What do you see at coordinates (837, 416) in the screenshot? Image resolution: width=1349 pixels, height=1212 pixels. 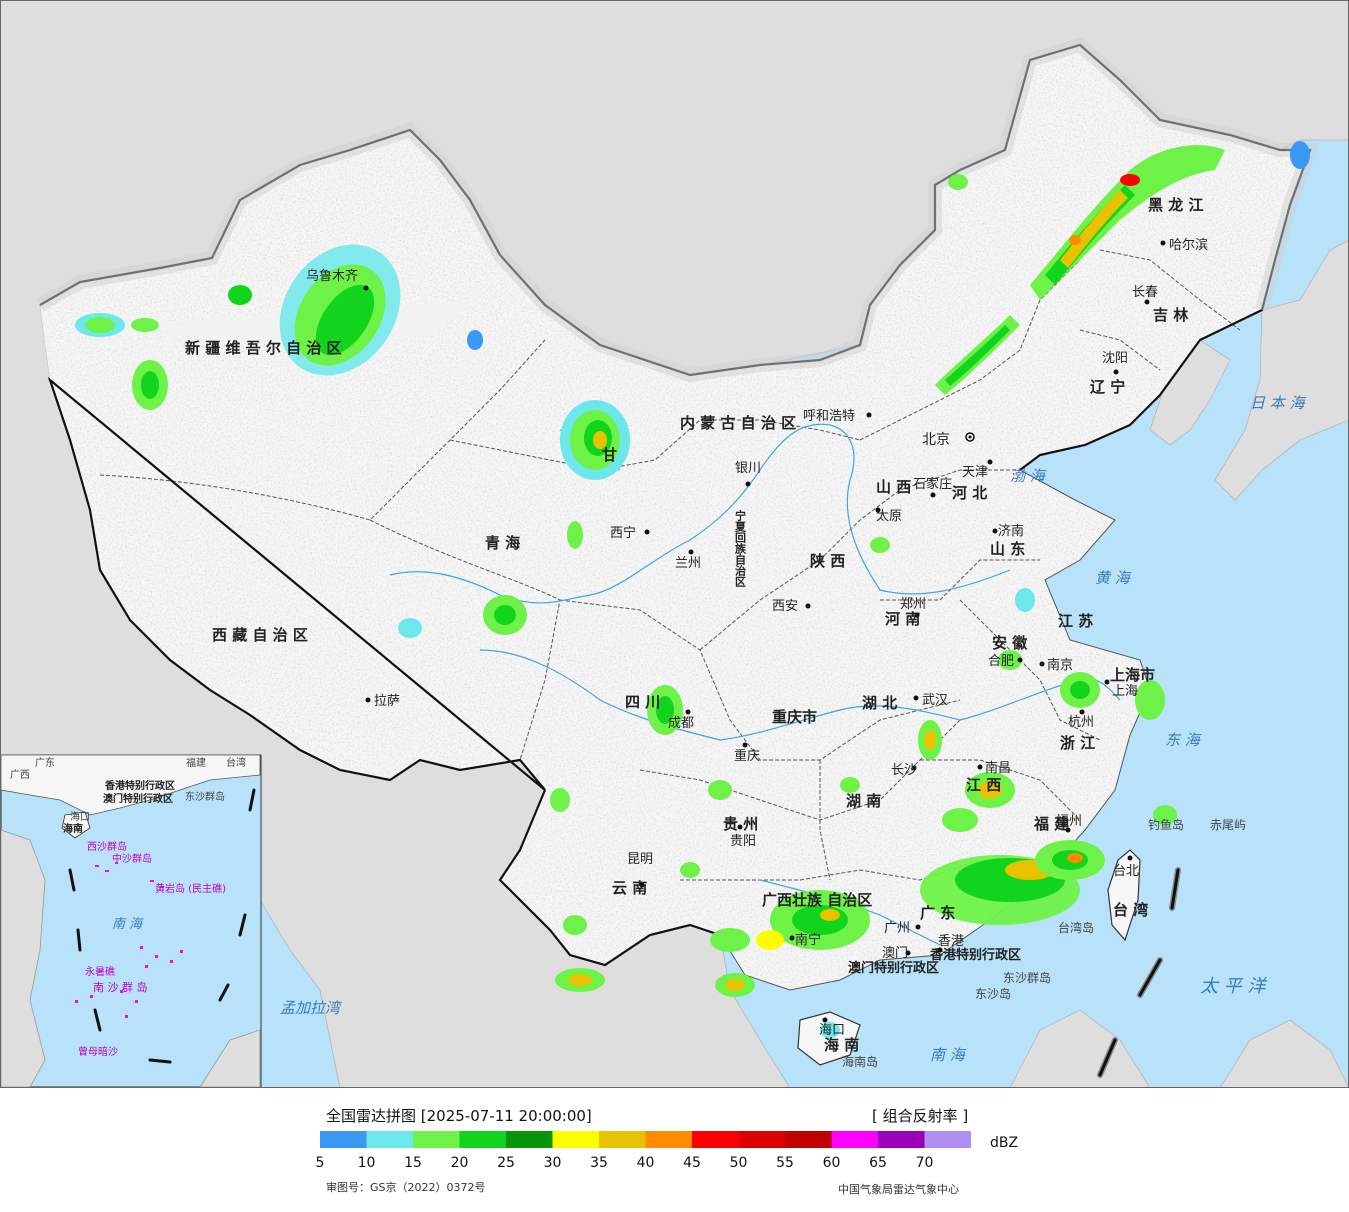 I see `city-hohhot: 呼和浩特` at bounding box center [837, 416].